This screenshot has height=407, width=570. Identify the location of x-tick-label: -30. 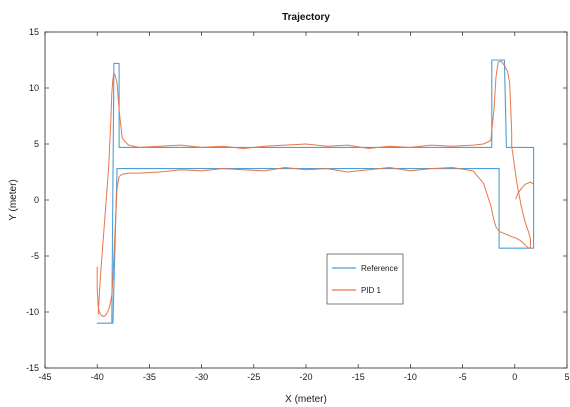
(201, 377).